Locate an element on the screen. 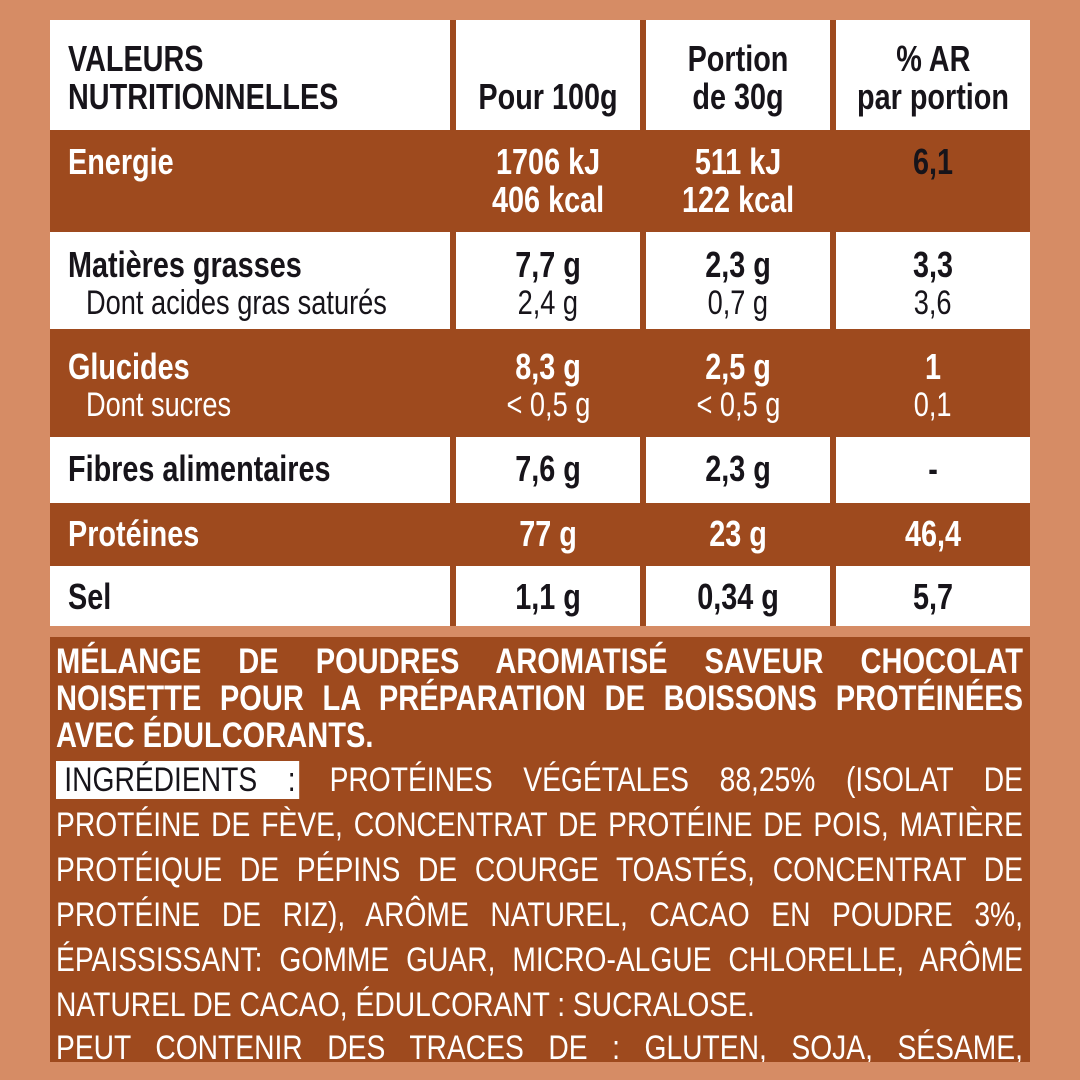 Image resolution: width=1080 pixels, height=1080 pixels. header-ar-line2: par portion is located at coordinates (932, 96).